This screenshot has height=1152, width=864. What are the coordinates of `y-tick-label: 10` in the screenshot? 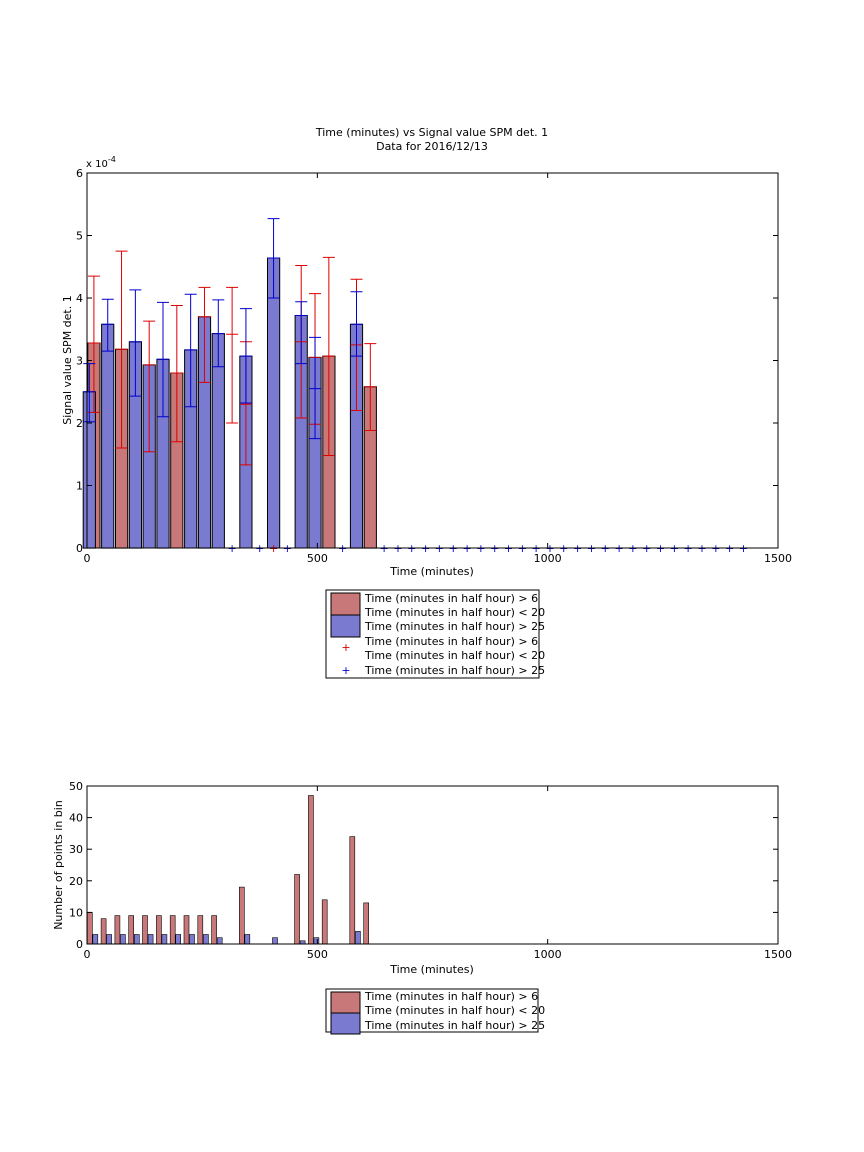 It's located at (76, 912).